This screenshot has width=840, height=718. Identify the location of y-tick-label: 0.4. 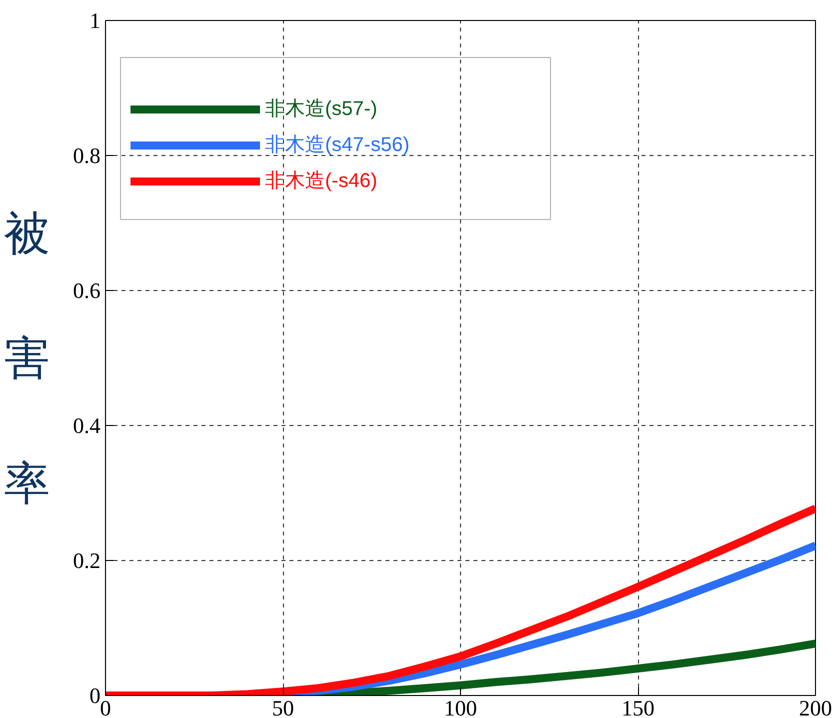
(86, 425).